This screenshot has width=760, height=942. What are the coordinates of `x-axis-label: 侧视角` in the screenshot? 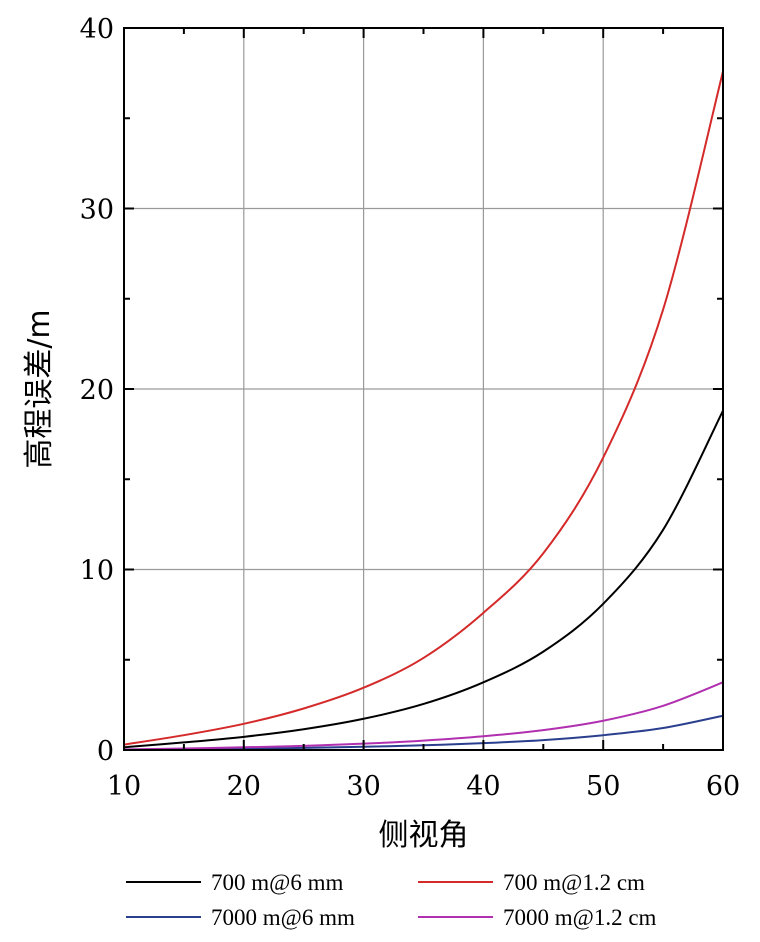 It's located at (424, 835).